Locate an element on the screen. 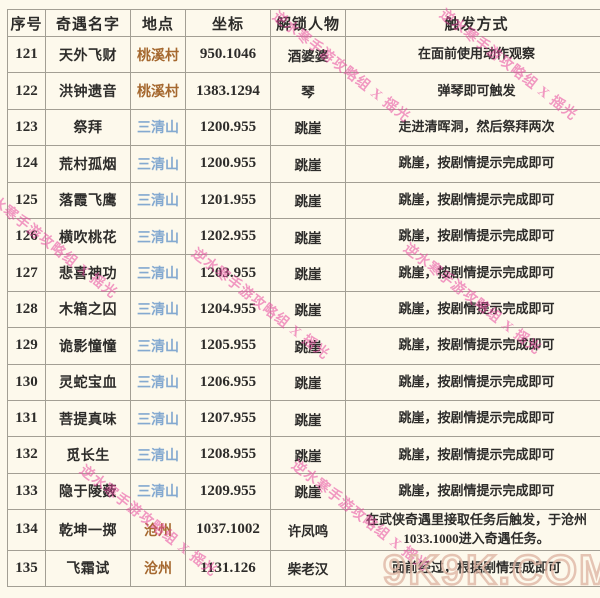  cell-adventure-name: 木箱之囚 is located at coordinates (88, 309).